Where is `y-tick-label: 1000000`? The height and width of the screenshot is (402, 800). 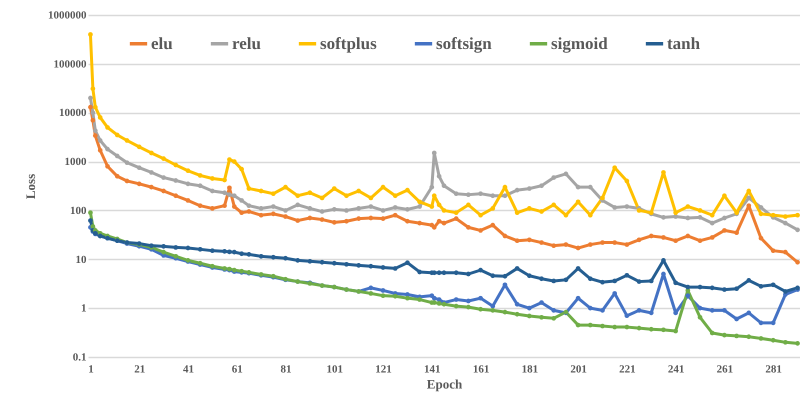 y-tick-label: 1000000 is located at coordinates (67, 16).